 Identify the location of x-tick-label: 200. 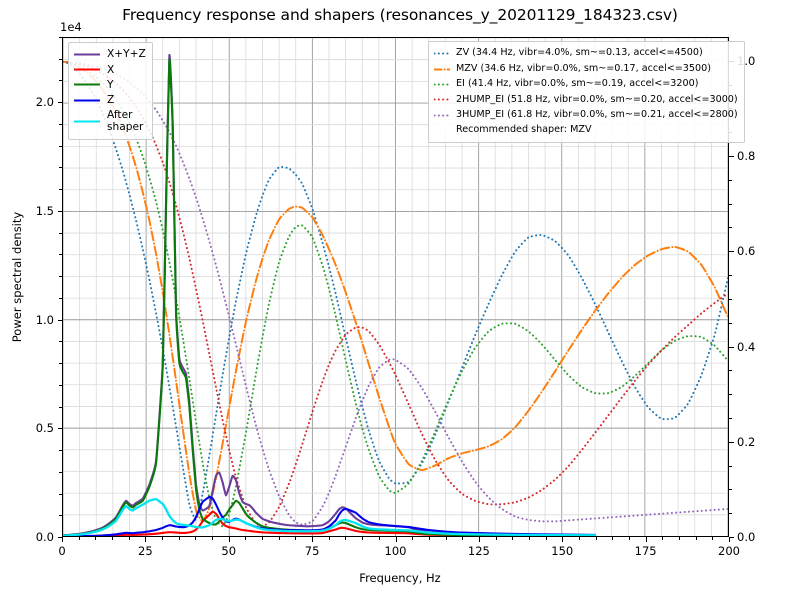
(729, 551).